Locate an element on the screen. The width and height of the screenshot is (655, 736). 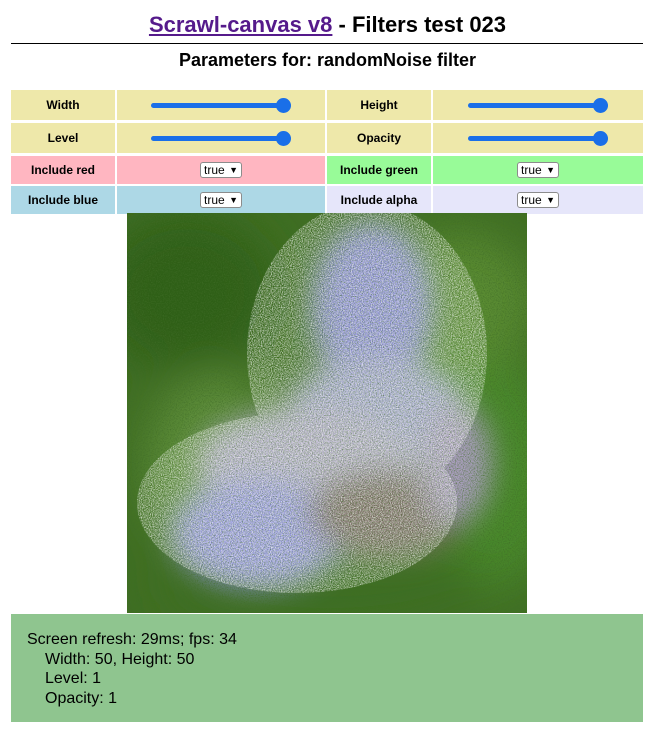
opacity-slider is located at coordinates (538, 138).